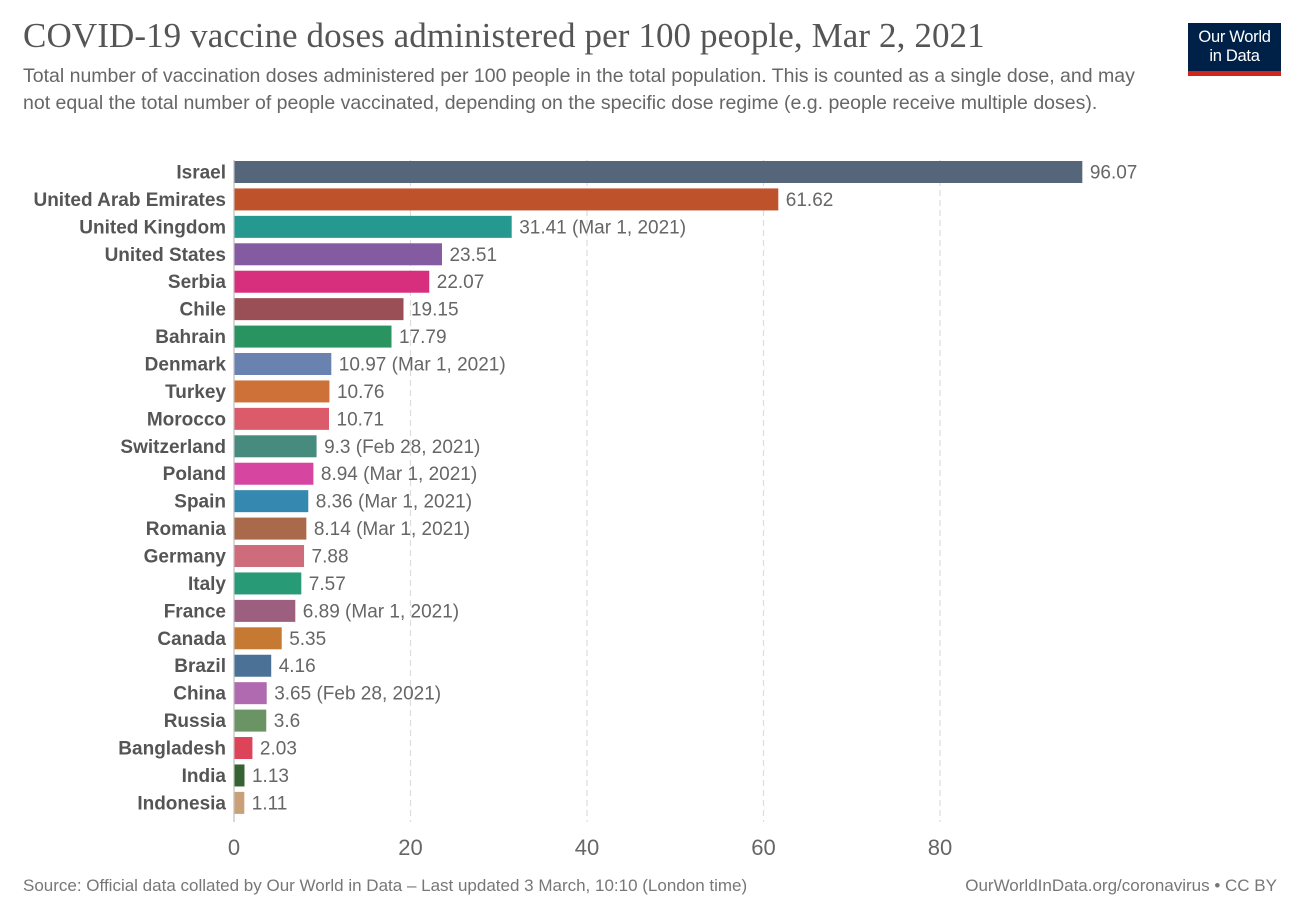 The height and width of the screenshot is (921, 1304). What do you see at coordinates (129, 200) in the screenshot?
I see `category-label: United Arab Emirates` at bounding box center [129, 200].